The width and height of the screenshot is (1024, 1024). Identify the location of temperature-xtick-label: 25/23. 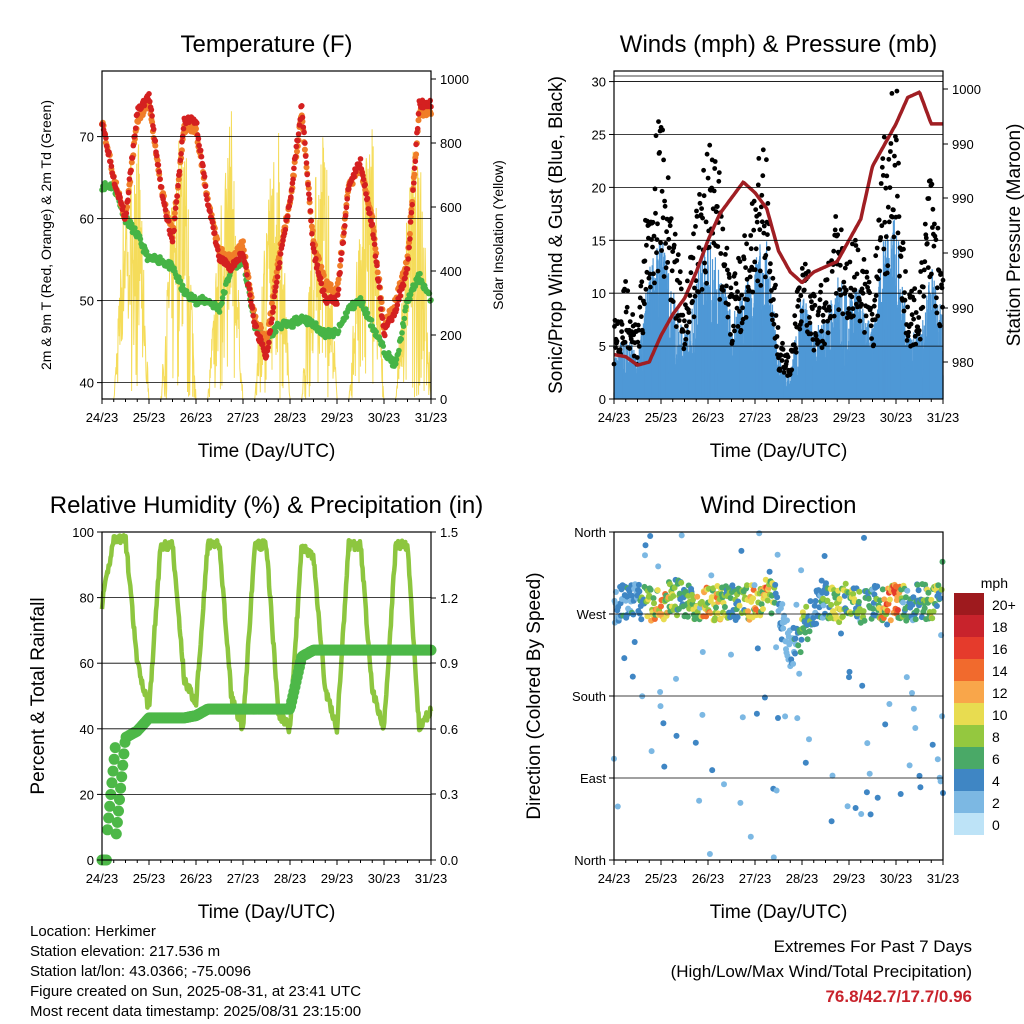
(149, 417).